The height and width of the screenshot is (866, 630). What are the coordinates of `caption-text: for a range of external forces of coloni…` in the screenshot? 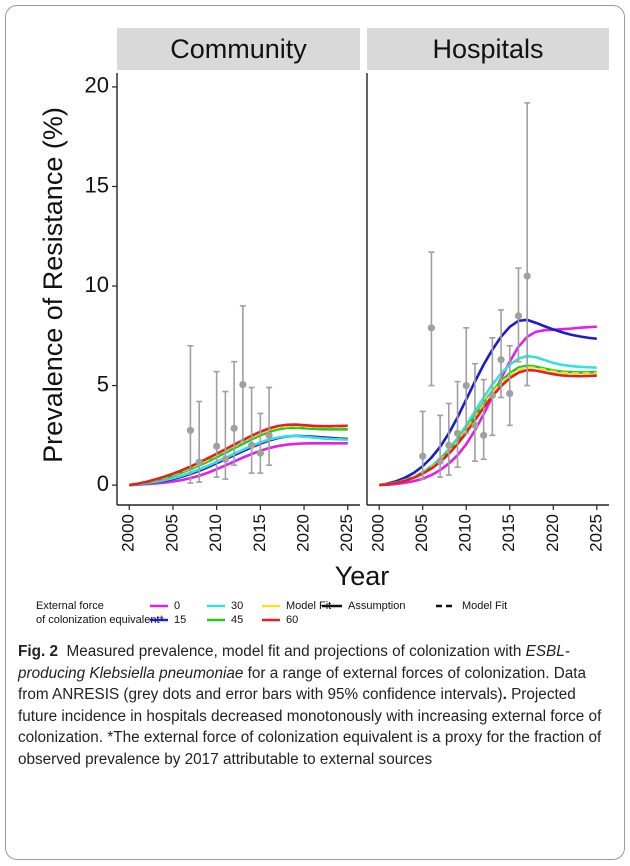 It's located at (302, 684).